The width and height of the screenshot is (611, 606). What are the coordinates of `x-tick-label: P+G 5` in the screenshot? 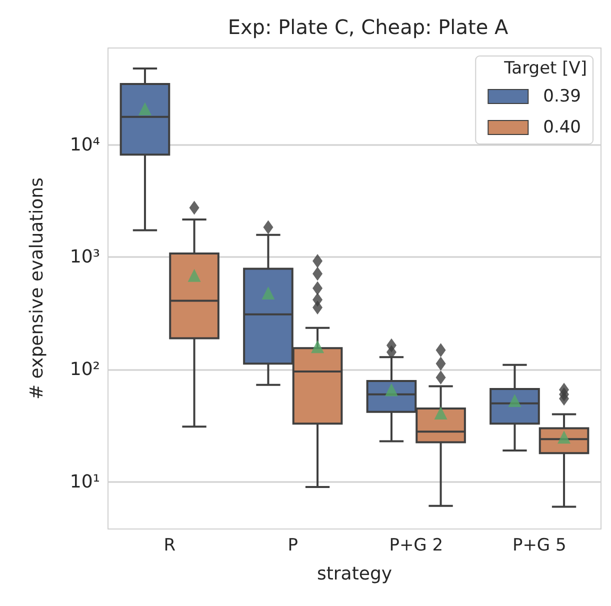 It's located at (539, 546).